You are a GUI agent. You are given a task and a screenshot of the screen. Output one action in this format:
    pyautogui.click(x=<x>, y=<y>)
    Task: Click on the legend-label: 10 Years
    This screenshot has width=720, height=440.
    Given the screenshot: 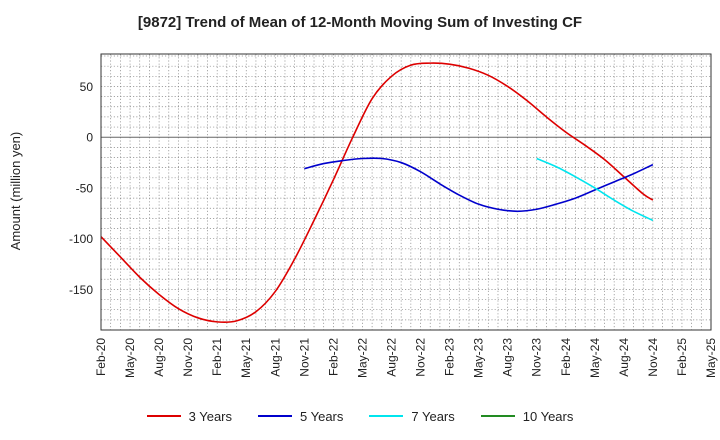 What is the action you would take?
    pyautogui.click(x=548, y=416)
    